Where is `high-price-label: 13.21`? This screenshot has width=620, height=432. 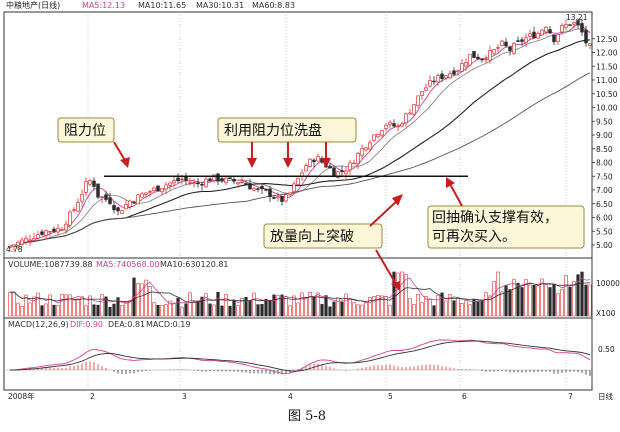
high-price-label: 13.21 is located at coordinates (577, 17).